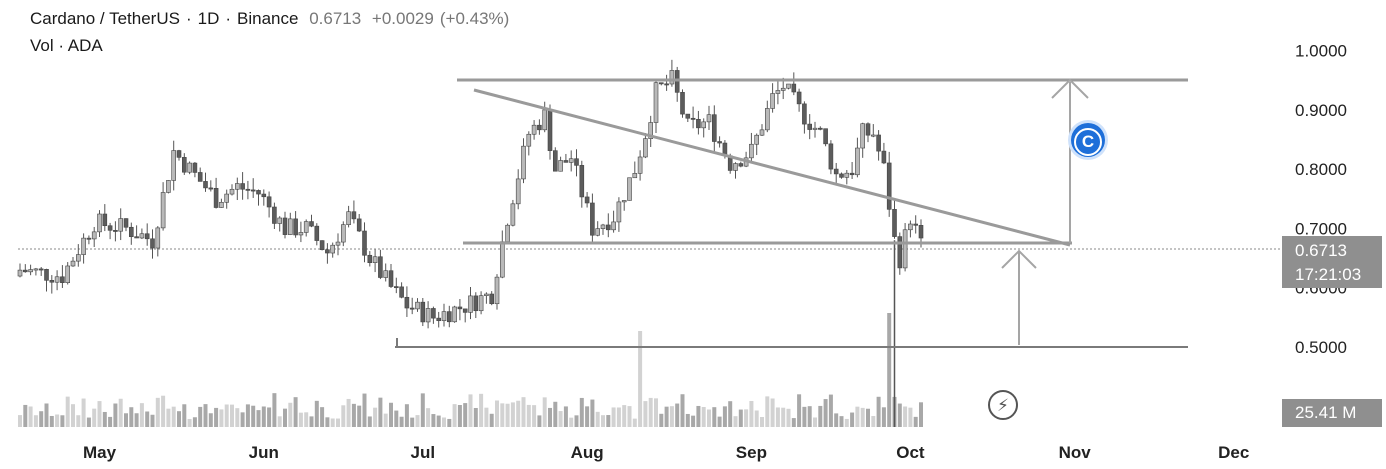  Describe the element at coordinates (1321, 169) in the screenshot. I see `price-tick-label: 0.8000` at that location.